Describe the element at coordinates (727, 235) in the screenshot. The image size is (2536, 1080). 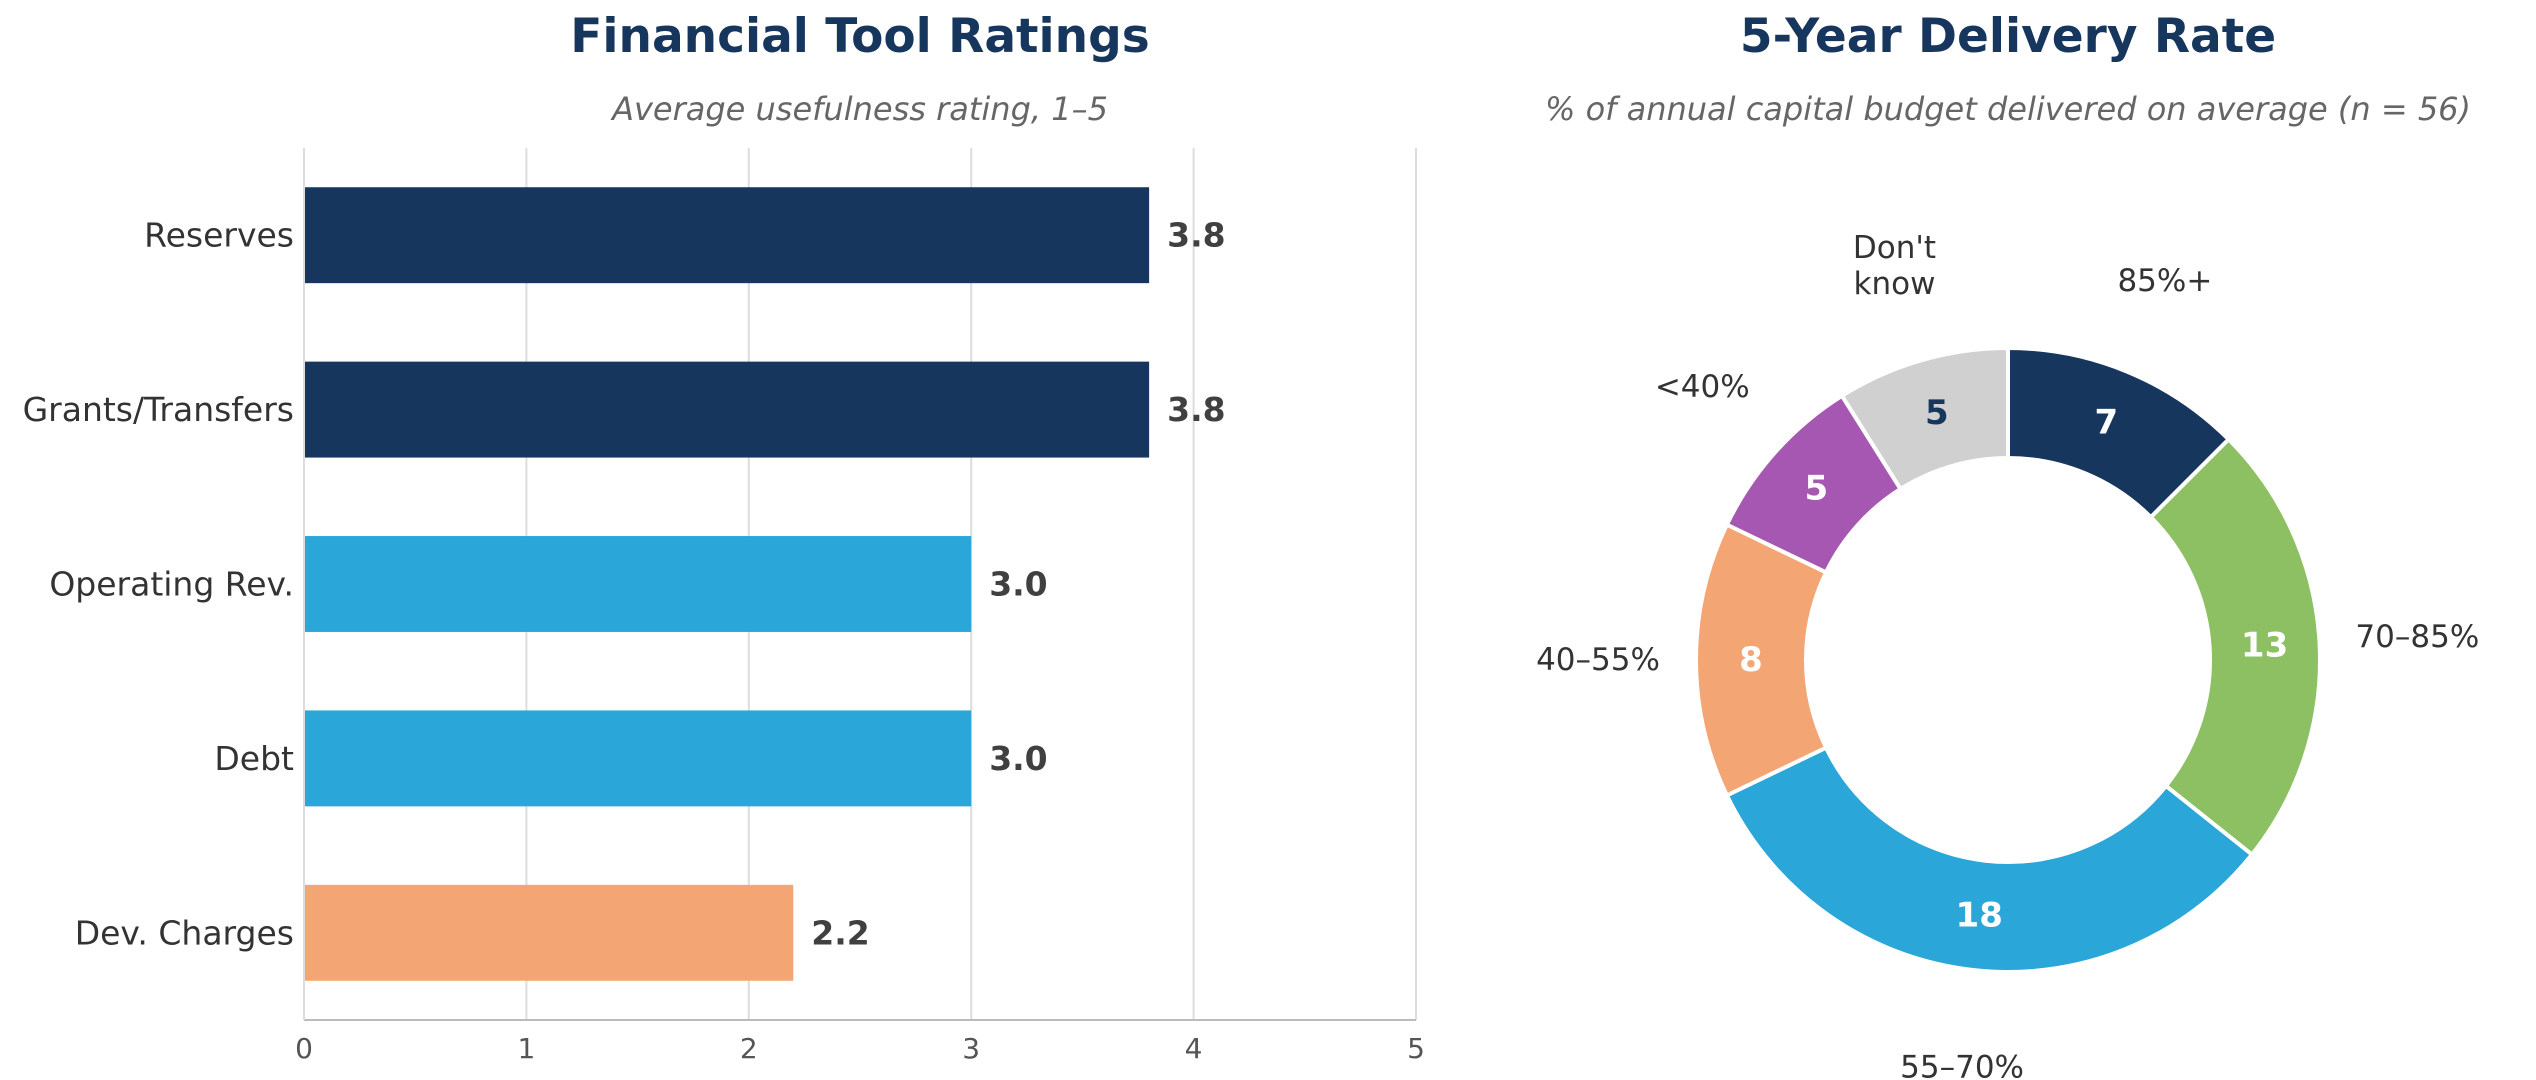
I see `bar-reserves` at that location.